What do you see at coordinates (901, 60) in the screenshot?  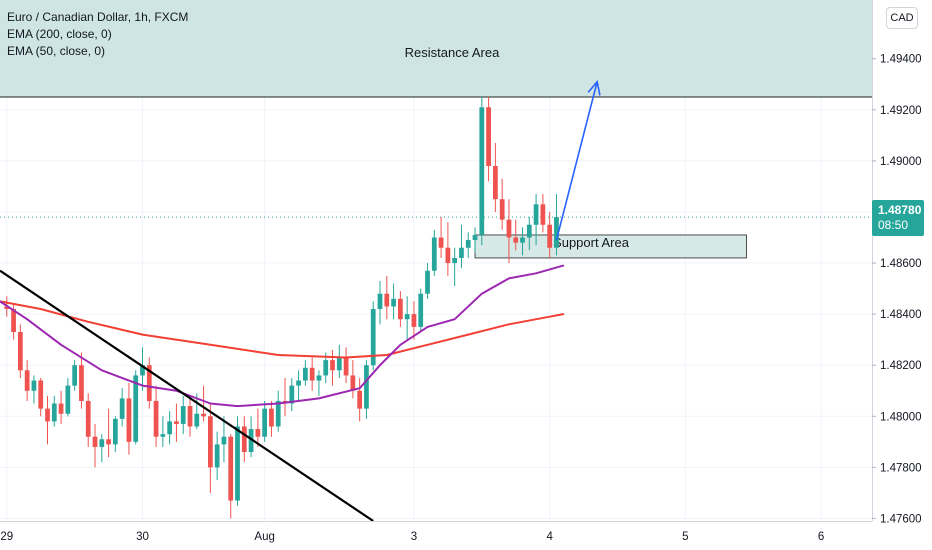 I see `price-tick-label: 1.49400` at bounding box center [901, 60].